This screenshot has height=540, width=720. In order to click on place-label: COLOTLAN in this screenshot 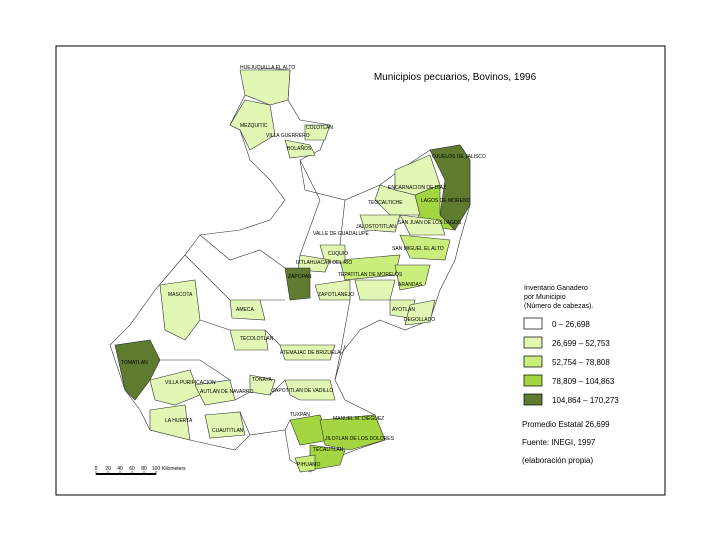, I will do `click(319, 128)`.